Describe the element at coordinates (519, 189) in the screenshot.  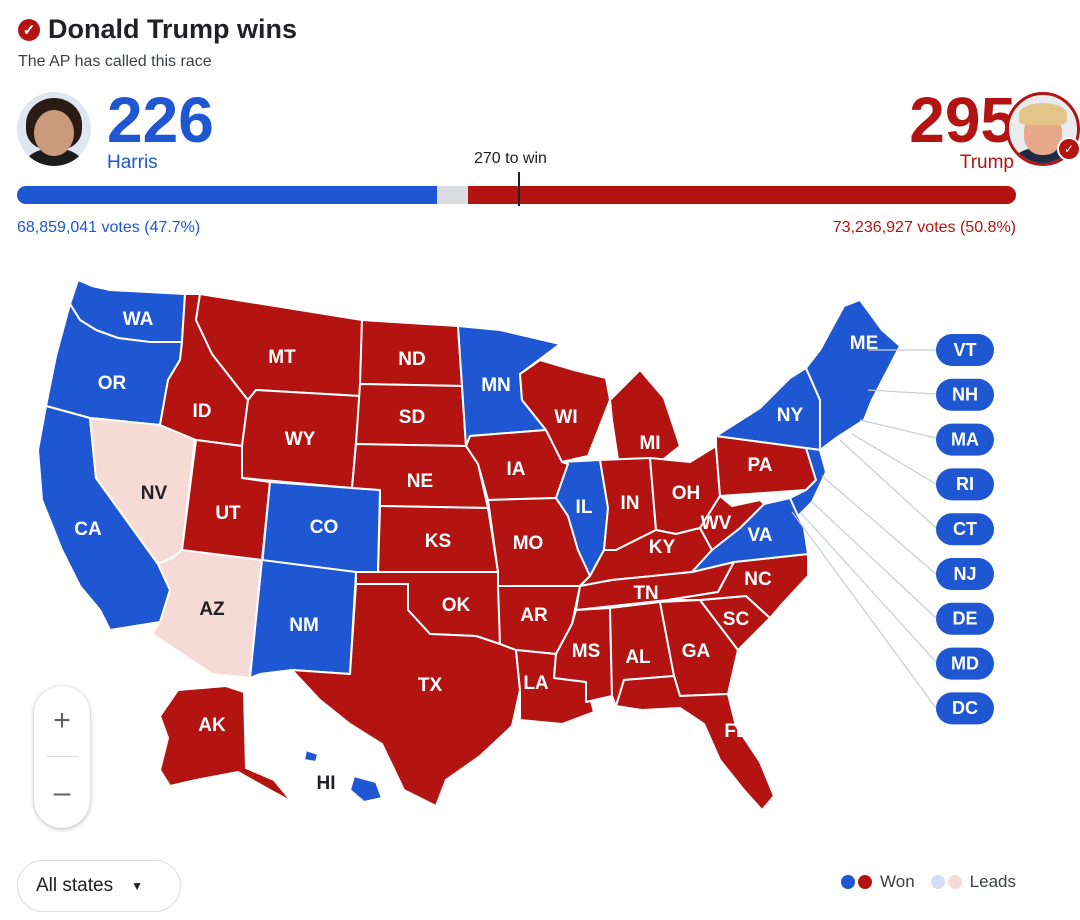
I see `threshold-marker` at that location.